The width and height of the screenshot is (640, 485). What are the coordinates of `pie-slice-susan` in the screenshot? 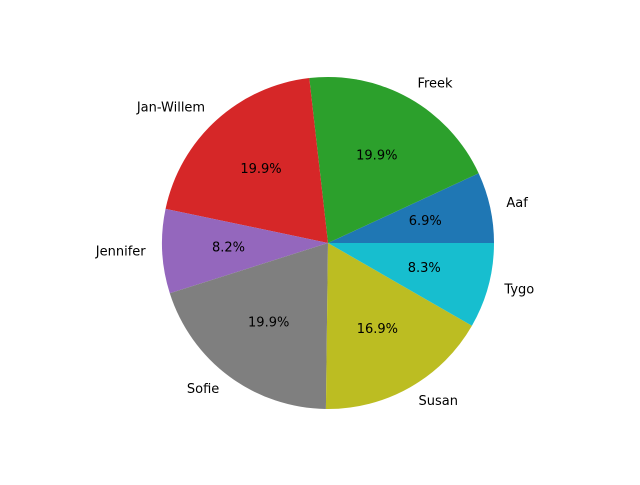 It's located at (398, 326).